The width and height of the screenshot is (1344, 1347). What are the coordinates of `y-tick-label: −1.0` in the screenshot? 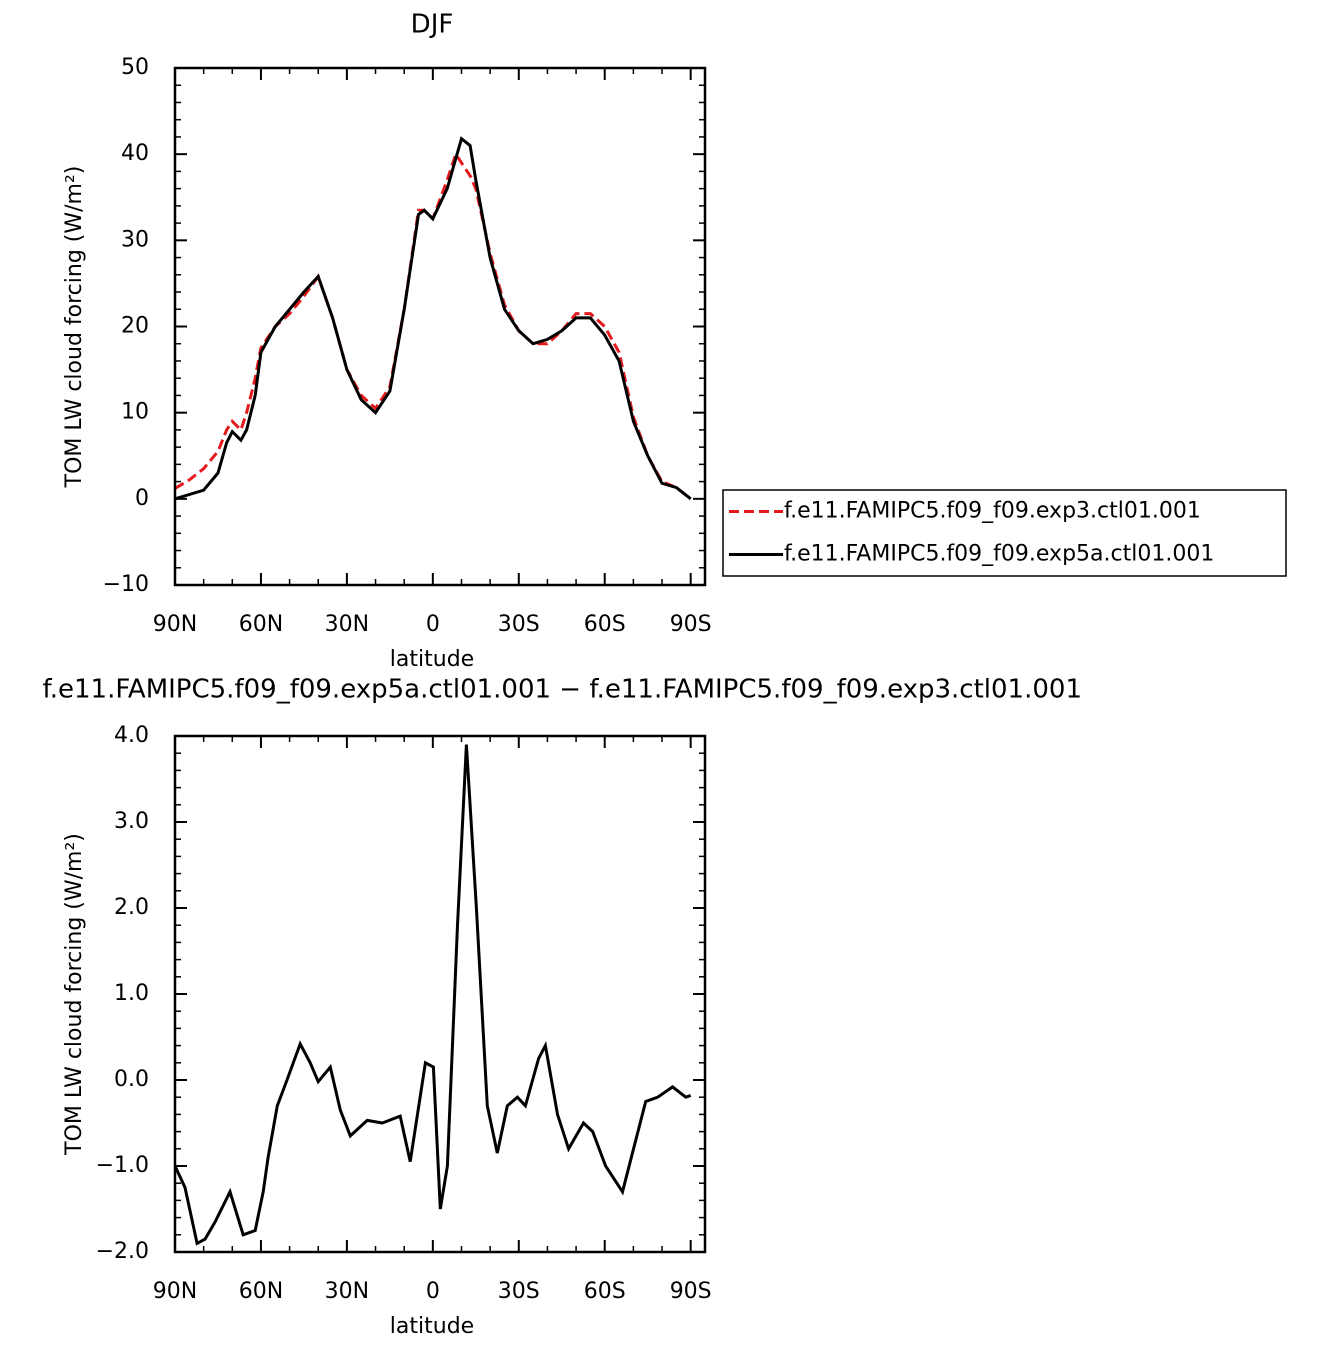 It's located at (122, 1165).